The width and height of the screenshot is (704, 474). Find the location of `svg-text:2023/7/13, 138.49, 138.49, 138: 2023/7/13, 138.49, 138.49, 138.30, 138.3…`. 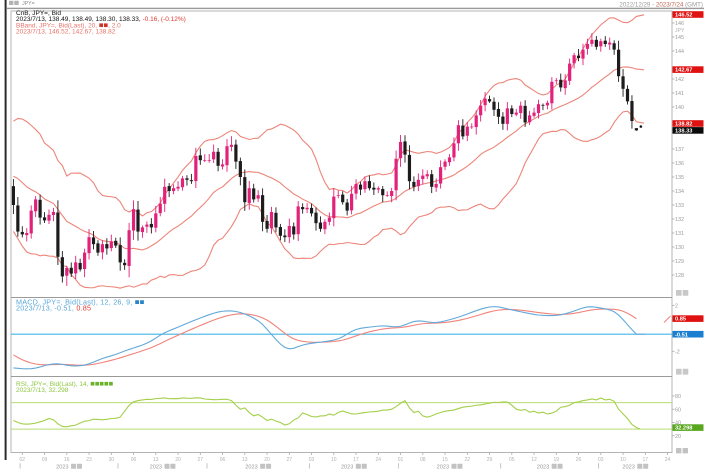

svg-text:2023/7/13, 138.49, 138.49, 138: 2023/7/13, 138.49, 138.49, 138.30, 138.3… is located at coordinates (101, 19).